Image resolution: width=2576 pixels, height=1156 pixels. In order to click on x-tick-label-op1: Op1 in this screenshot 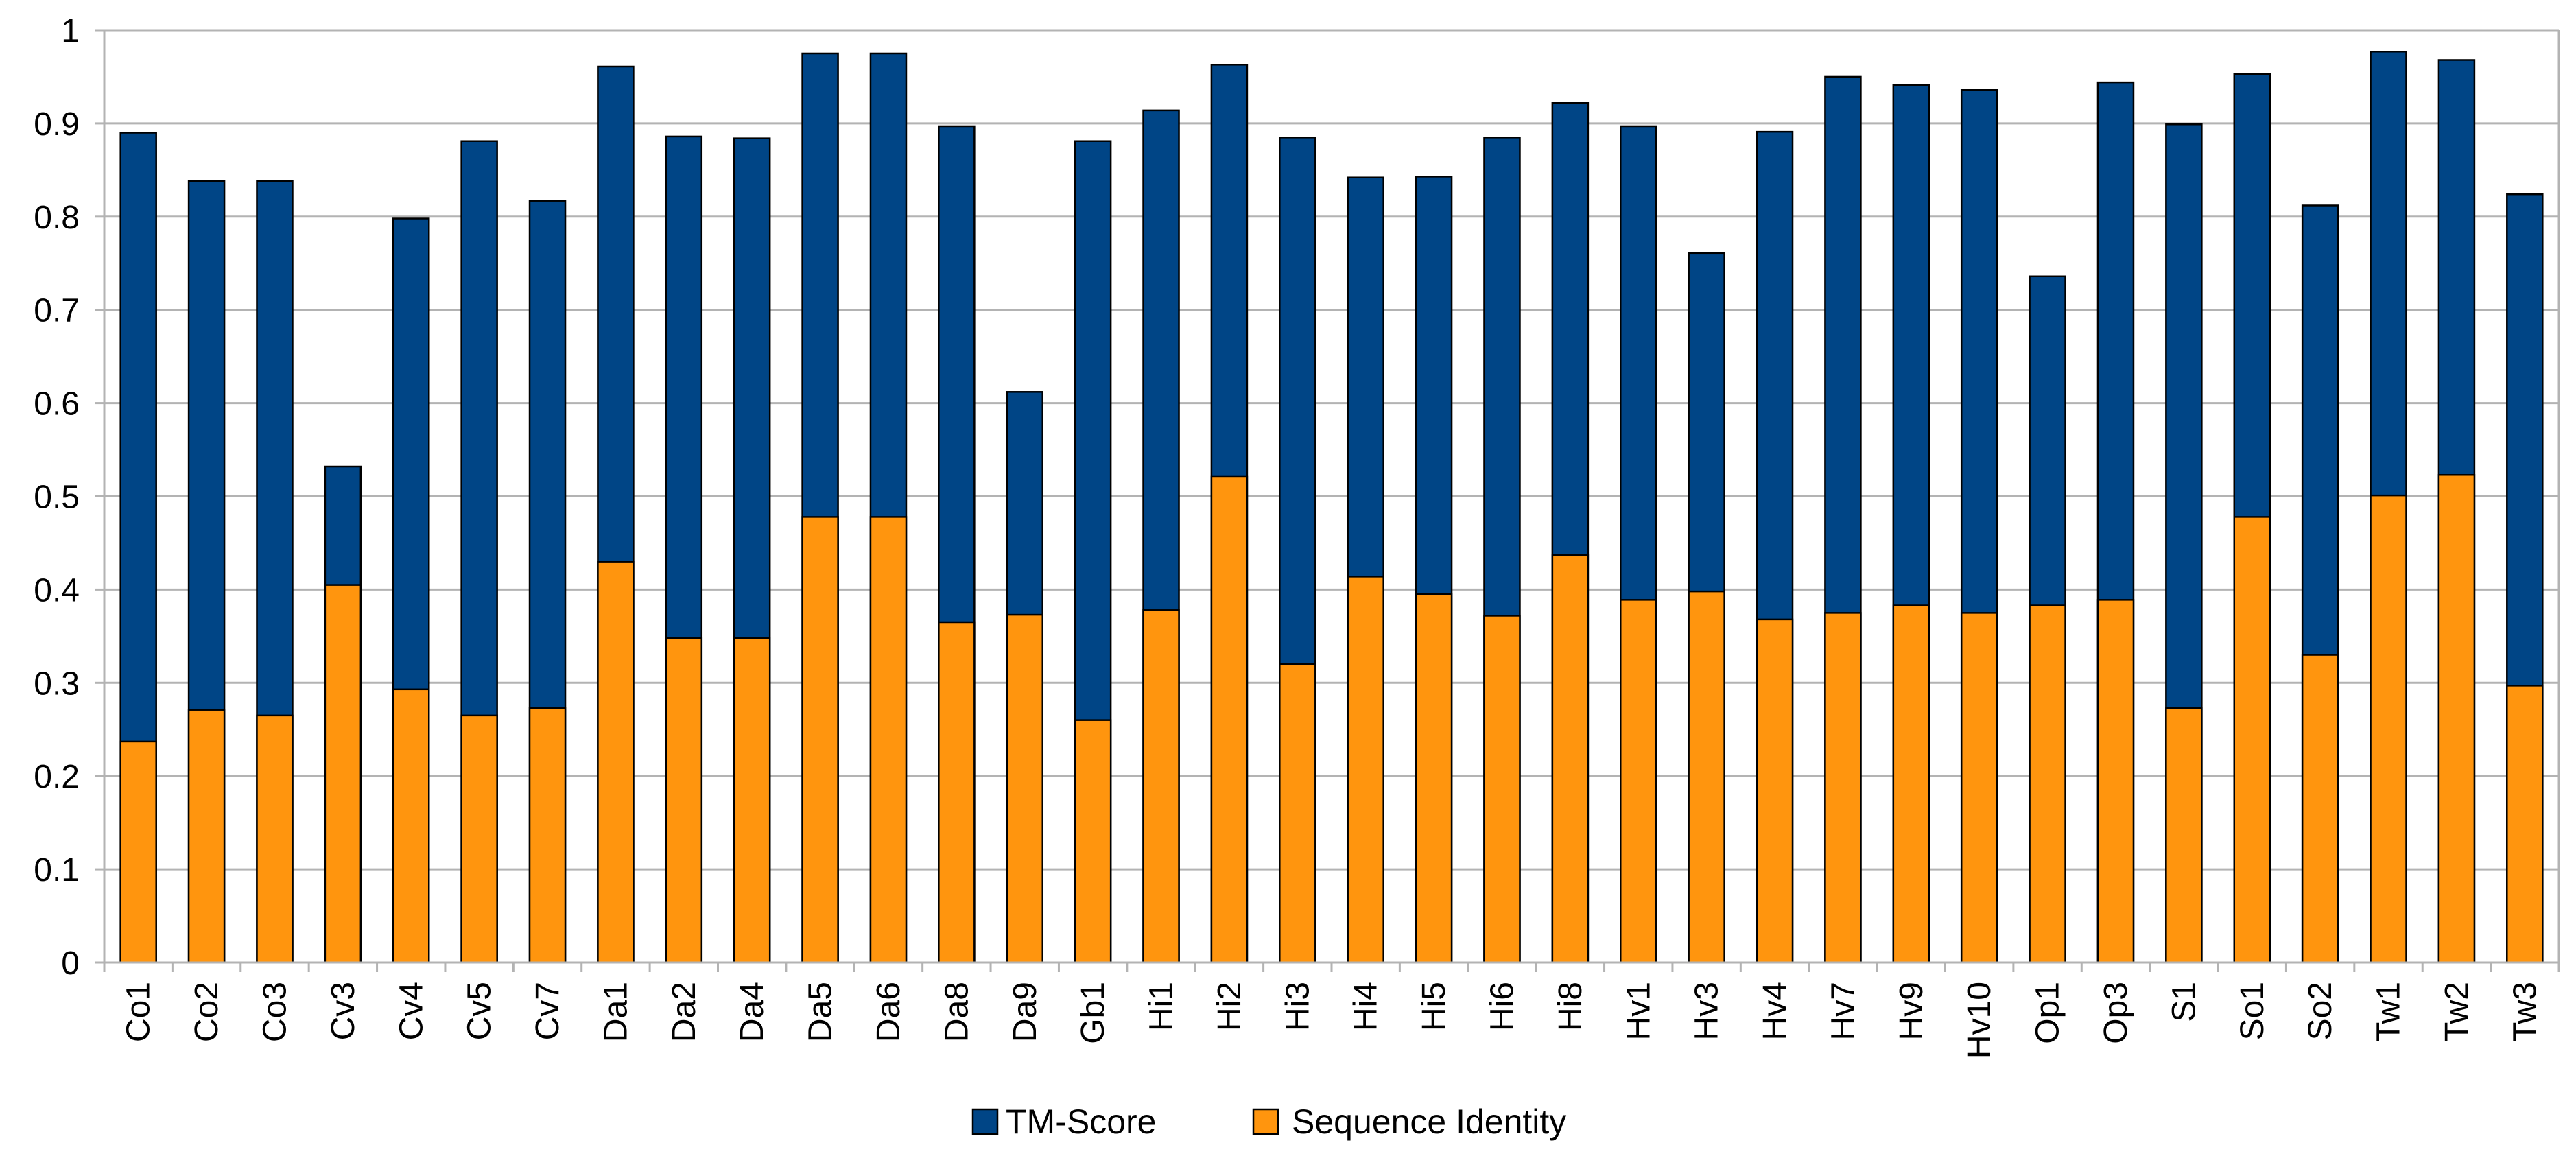, I will do `click(2048, 1013)`.